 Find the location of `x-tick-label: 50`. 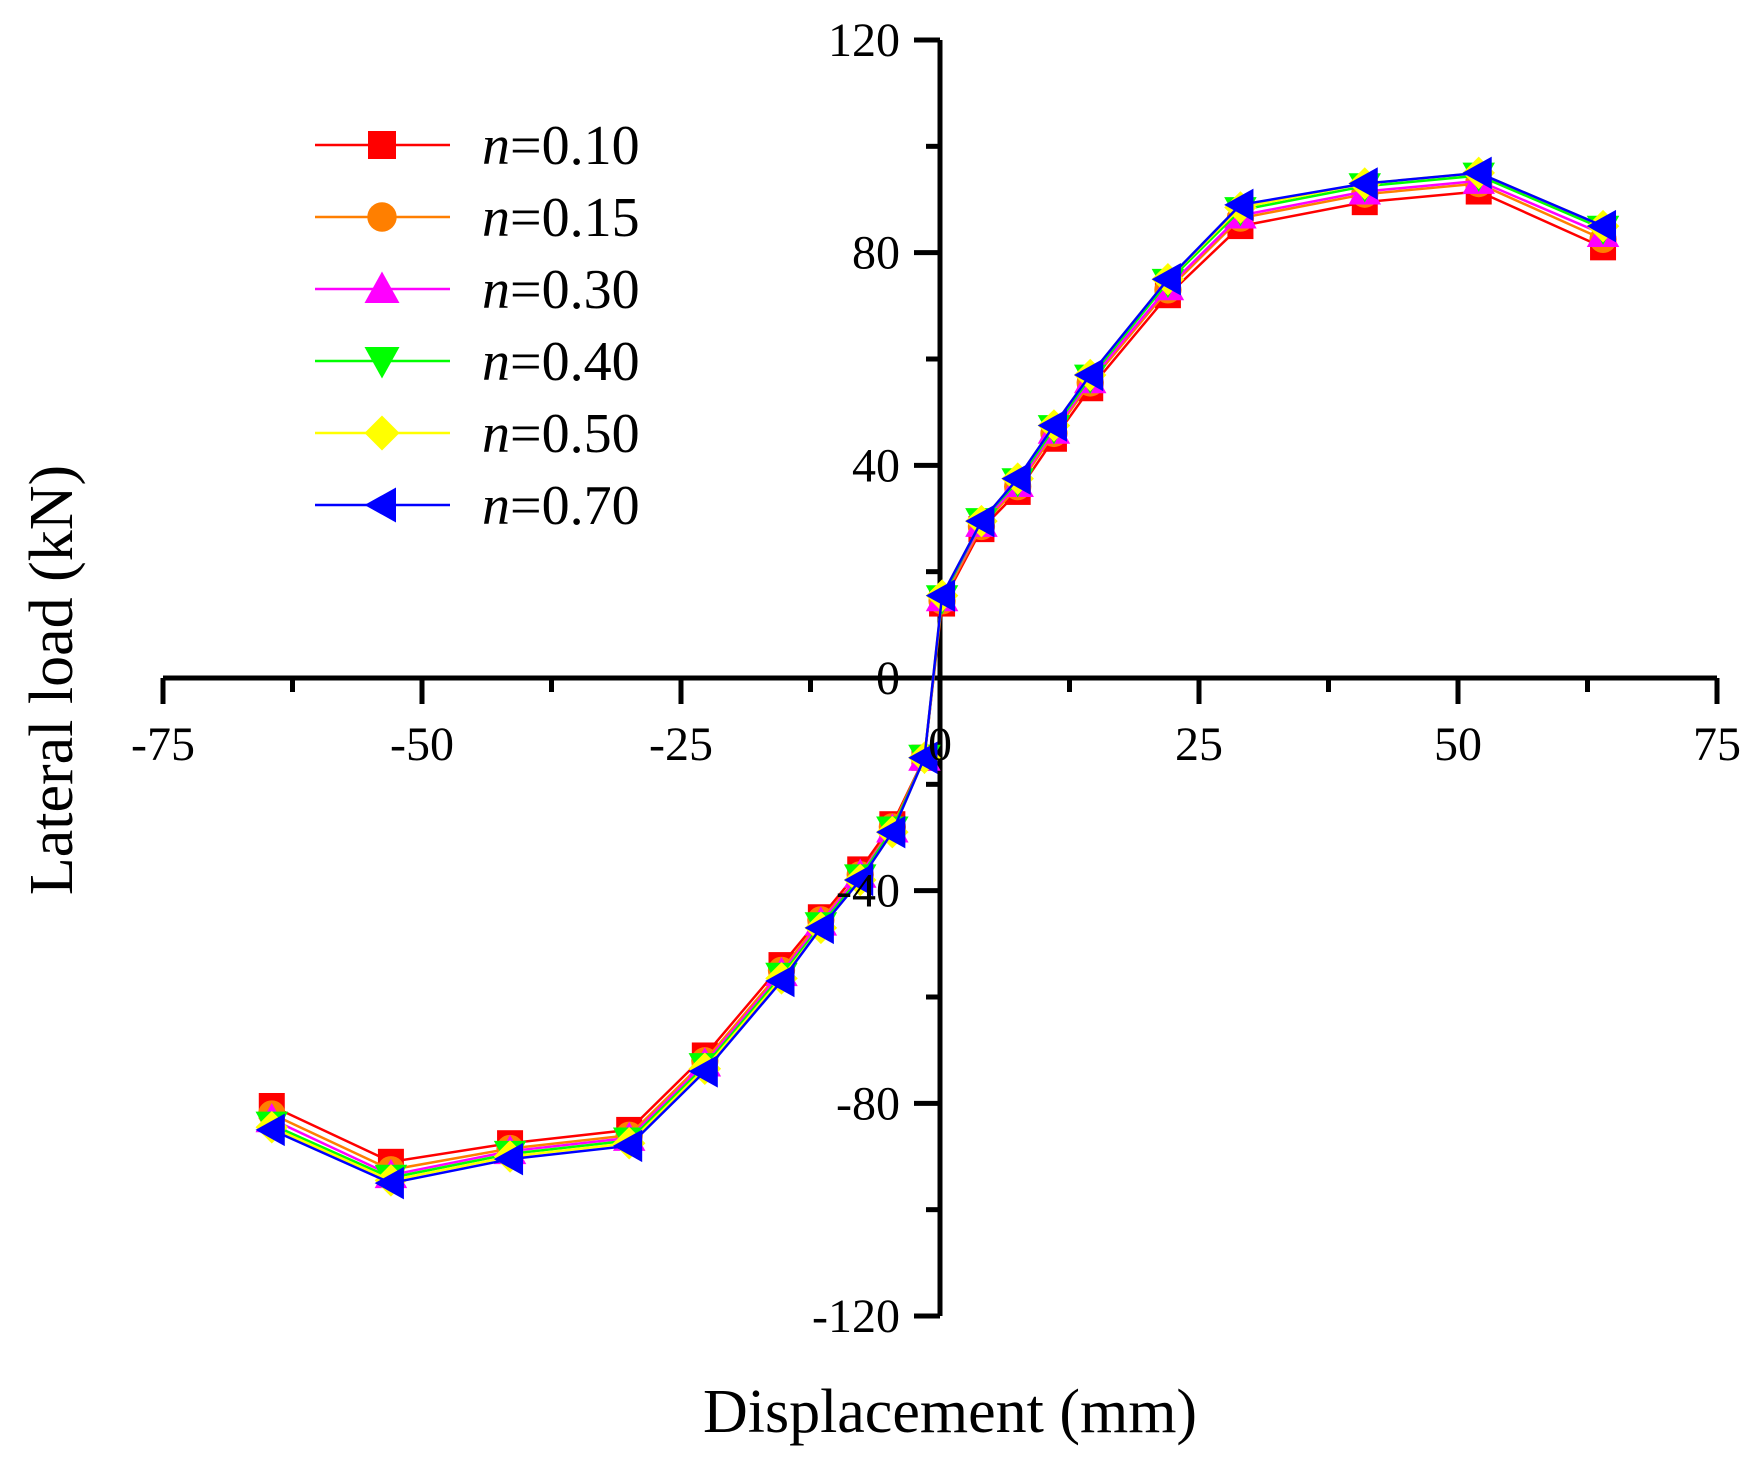

x-tick-label: 50 is located at coordinates (1458, 744).